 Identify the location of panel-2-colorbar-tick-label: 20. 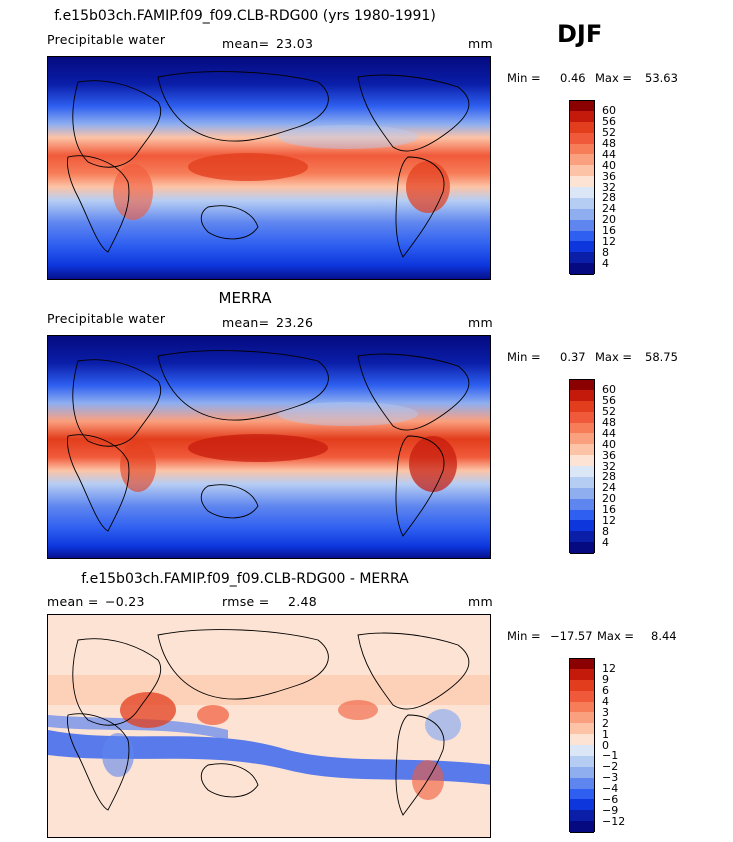
(609, 499).